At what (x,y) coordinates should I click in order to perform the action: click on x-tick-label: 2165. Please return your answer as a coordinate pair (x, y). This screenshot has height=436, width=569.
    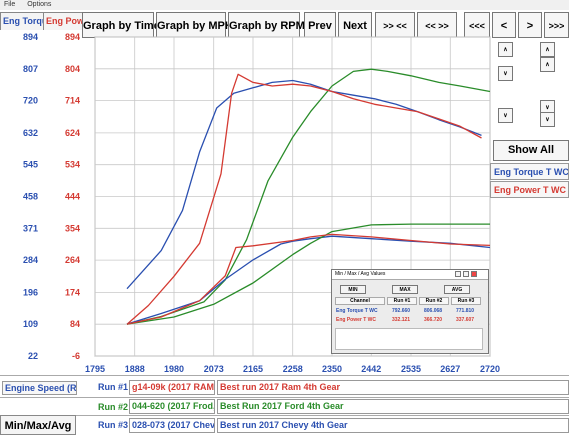
    Looking at the image, I should click on (253, 369).